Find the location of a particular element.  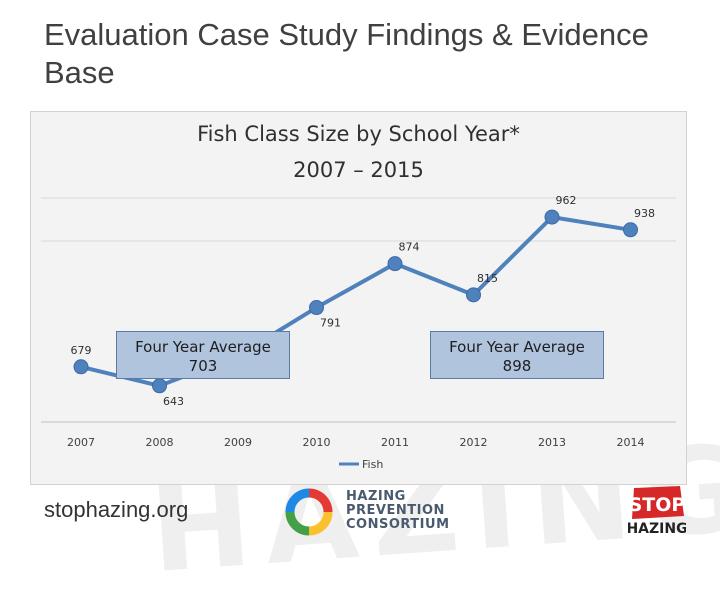

consortium-line-1: HAZING is located at coordinates (376, 496).